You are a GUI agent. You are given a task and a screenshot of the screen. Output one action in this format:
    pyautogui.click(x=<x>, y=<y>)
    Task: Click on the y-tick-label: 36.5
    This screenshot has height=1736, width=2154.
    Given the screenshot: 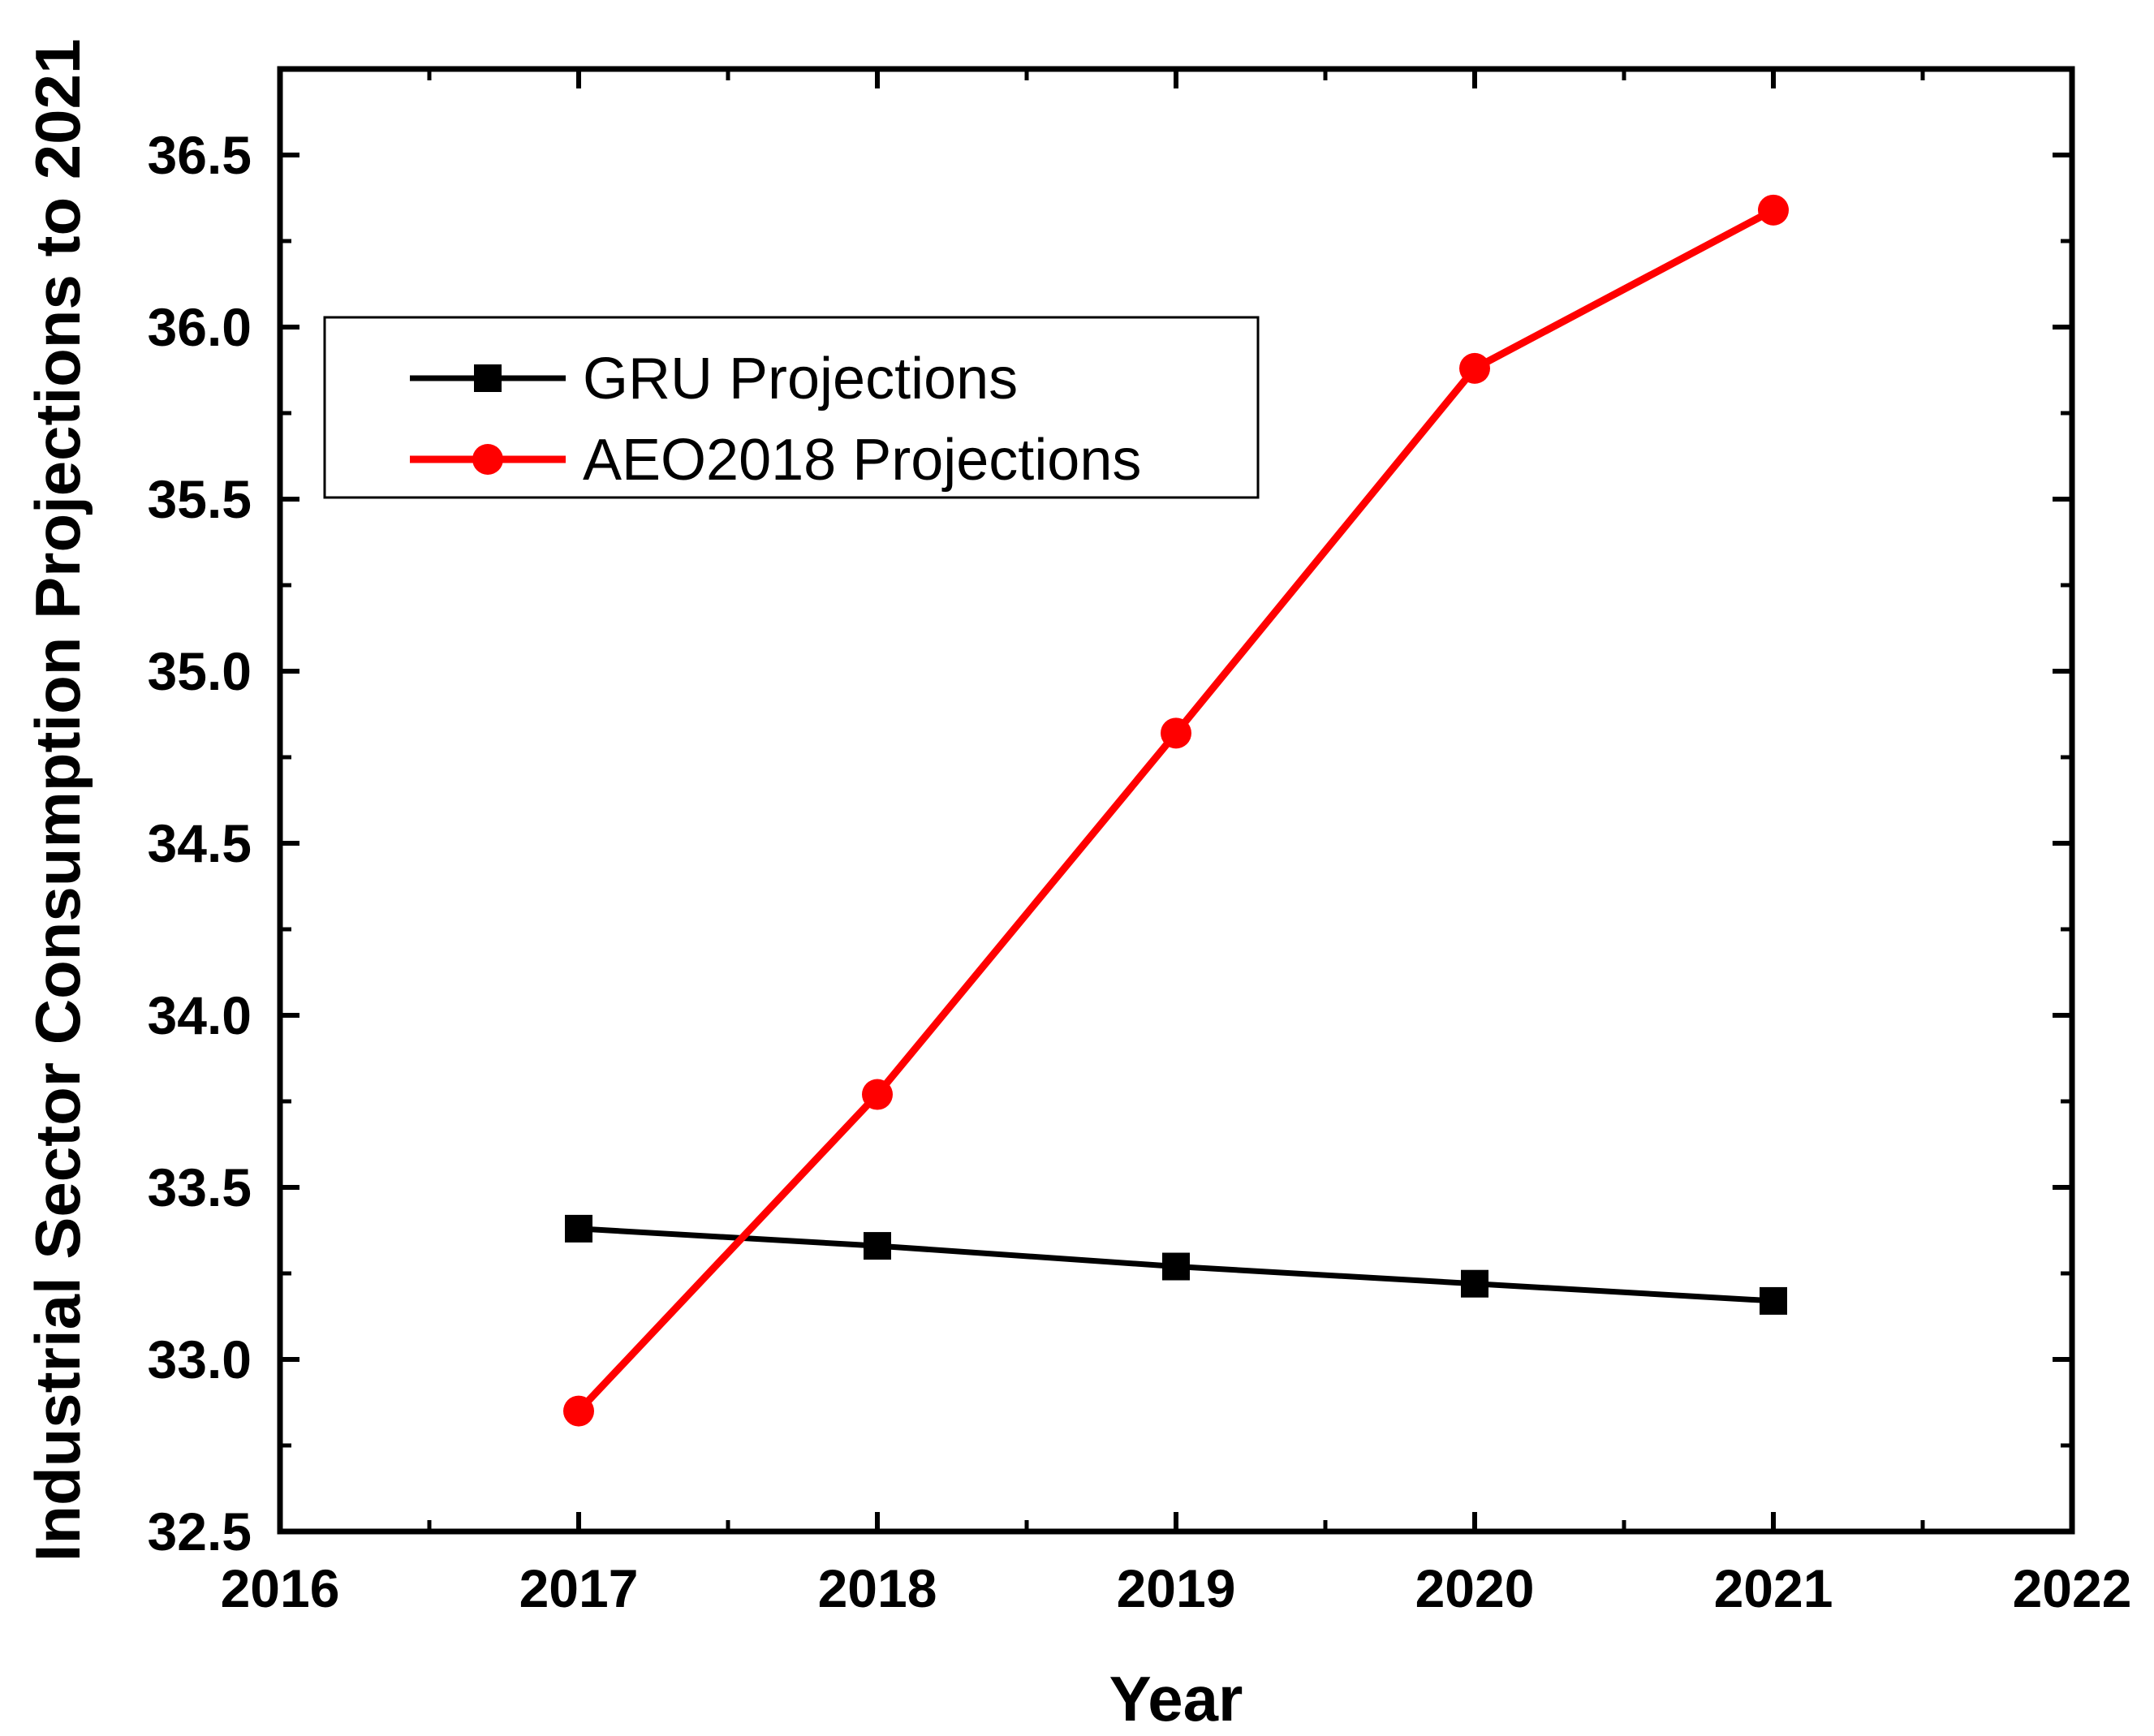 What is the action you would take?
    pyautogui.click(x=200, y=155)
    